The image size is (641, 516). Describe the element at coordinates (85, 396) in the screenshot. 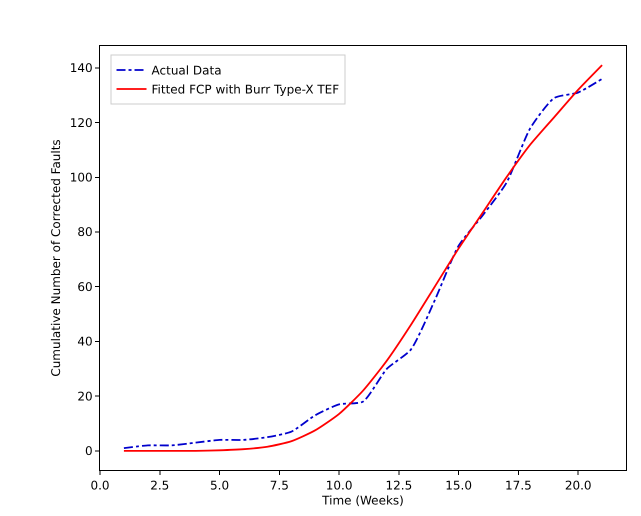

I see `y-tick-label: 20` at that location.